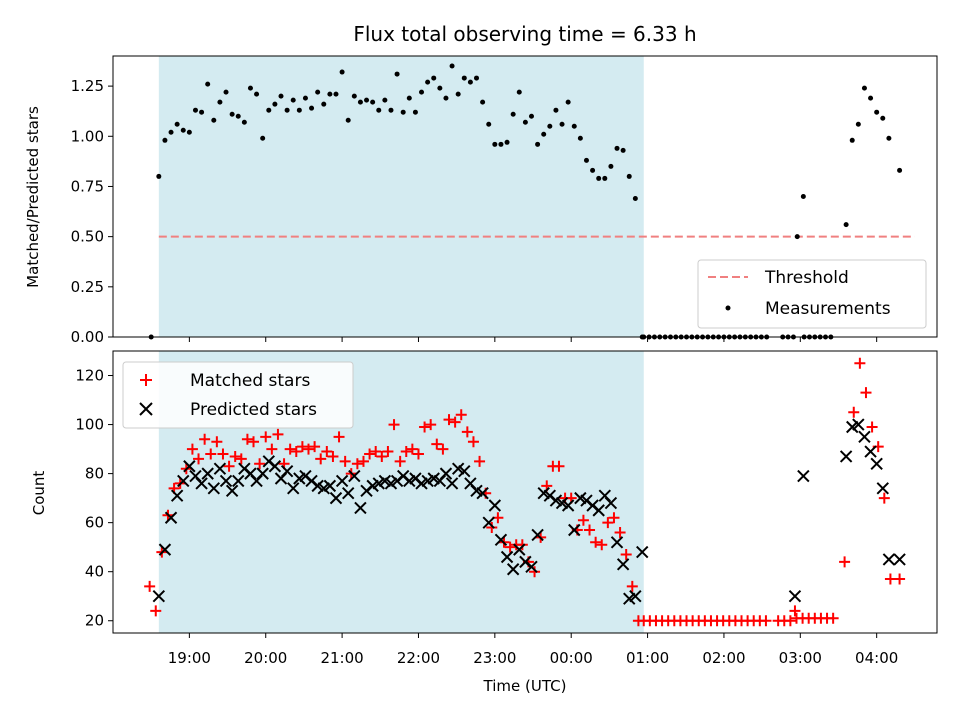  Describe the element at coordinates (146, 380) in the screenshot. I see `matched-legend-swatch` at that location.